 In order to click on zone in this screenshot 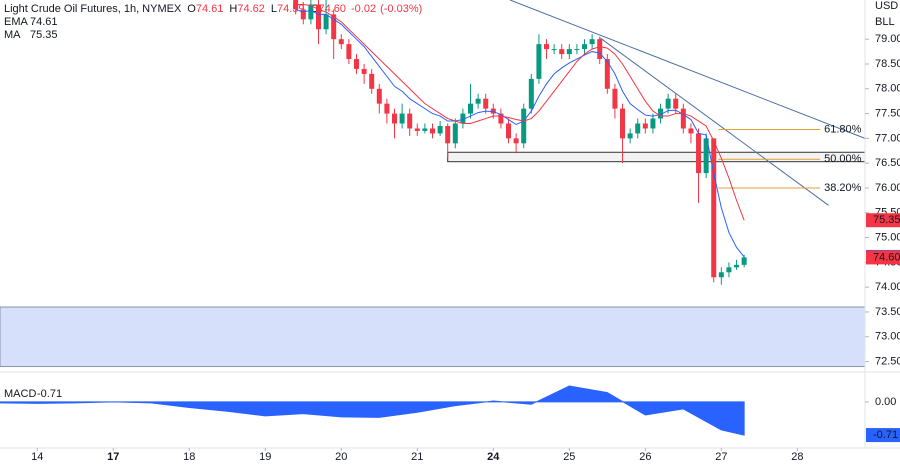, I will do `click(433, 337)`.